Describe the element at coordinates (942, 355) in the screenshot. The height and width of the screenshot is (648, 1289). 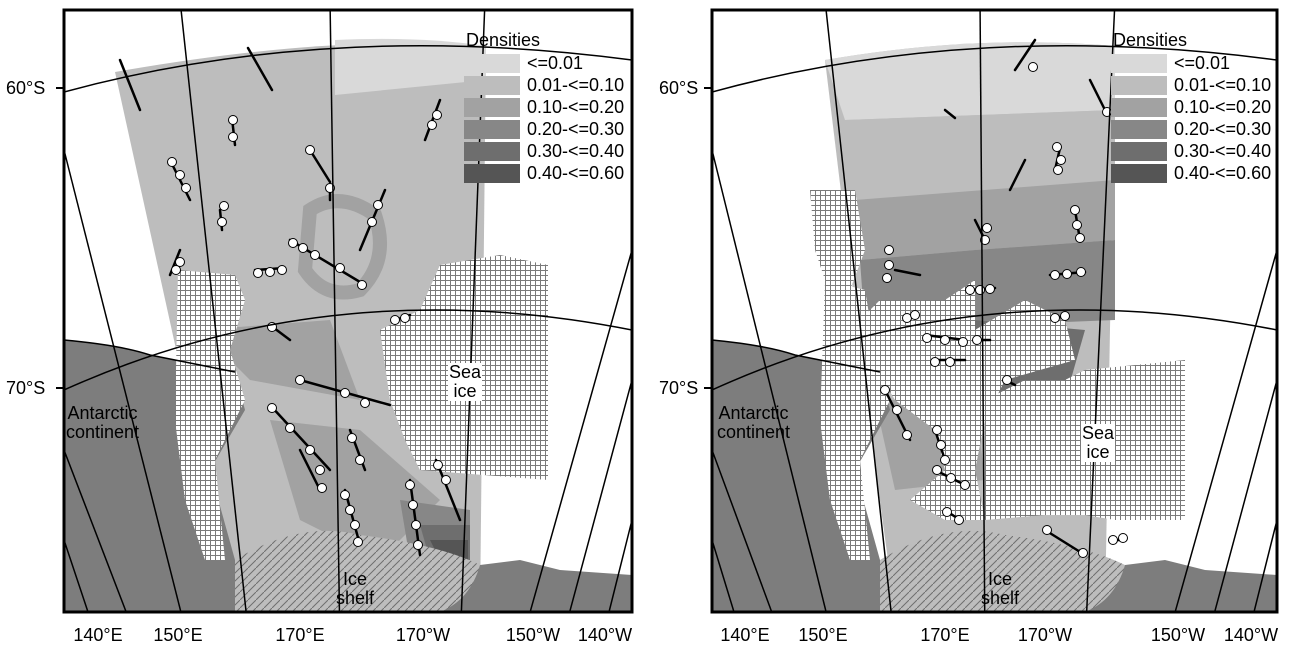
I see `sea-ice-north` at that location.